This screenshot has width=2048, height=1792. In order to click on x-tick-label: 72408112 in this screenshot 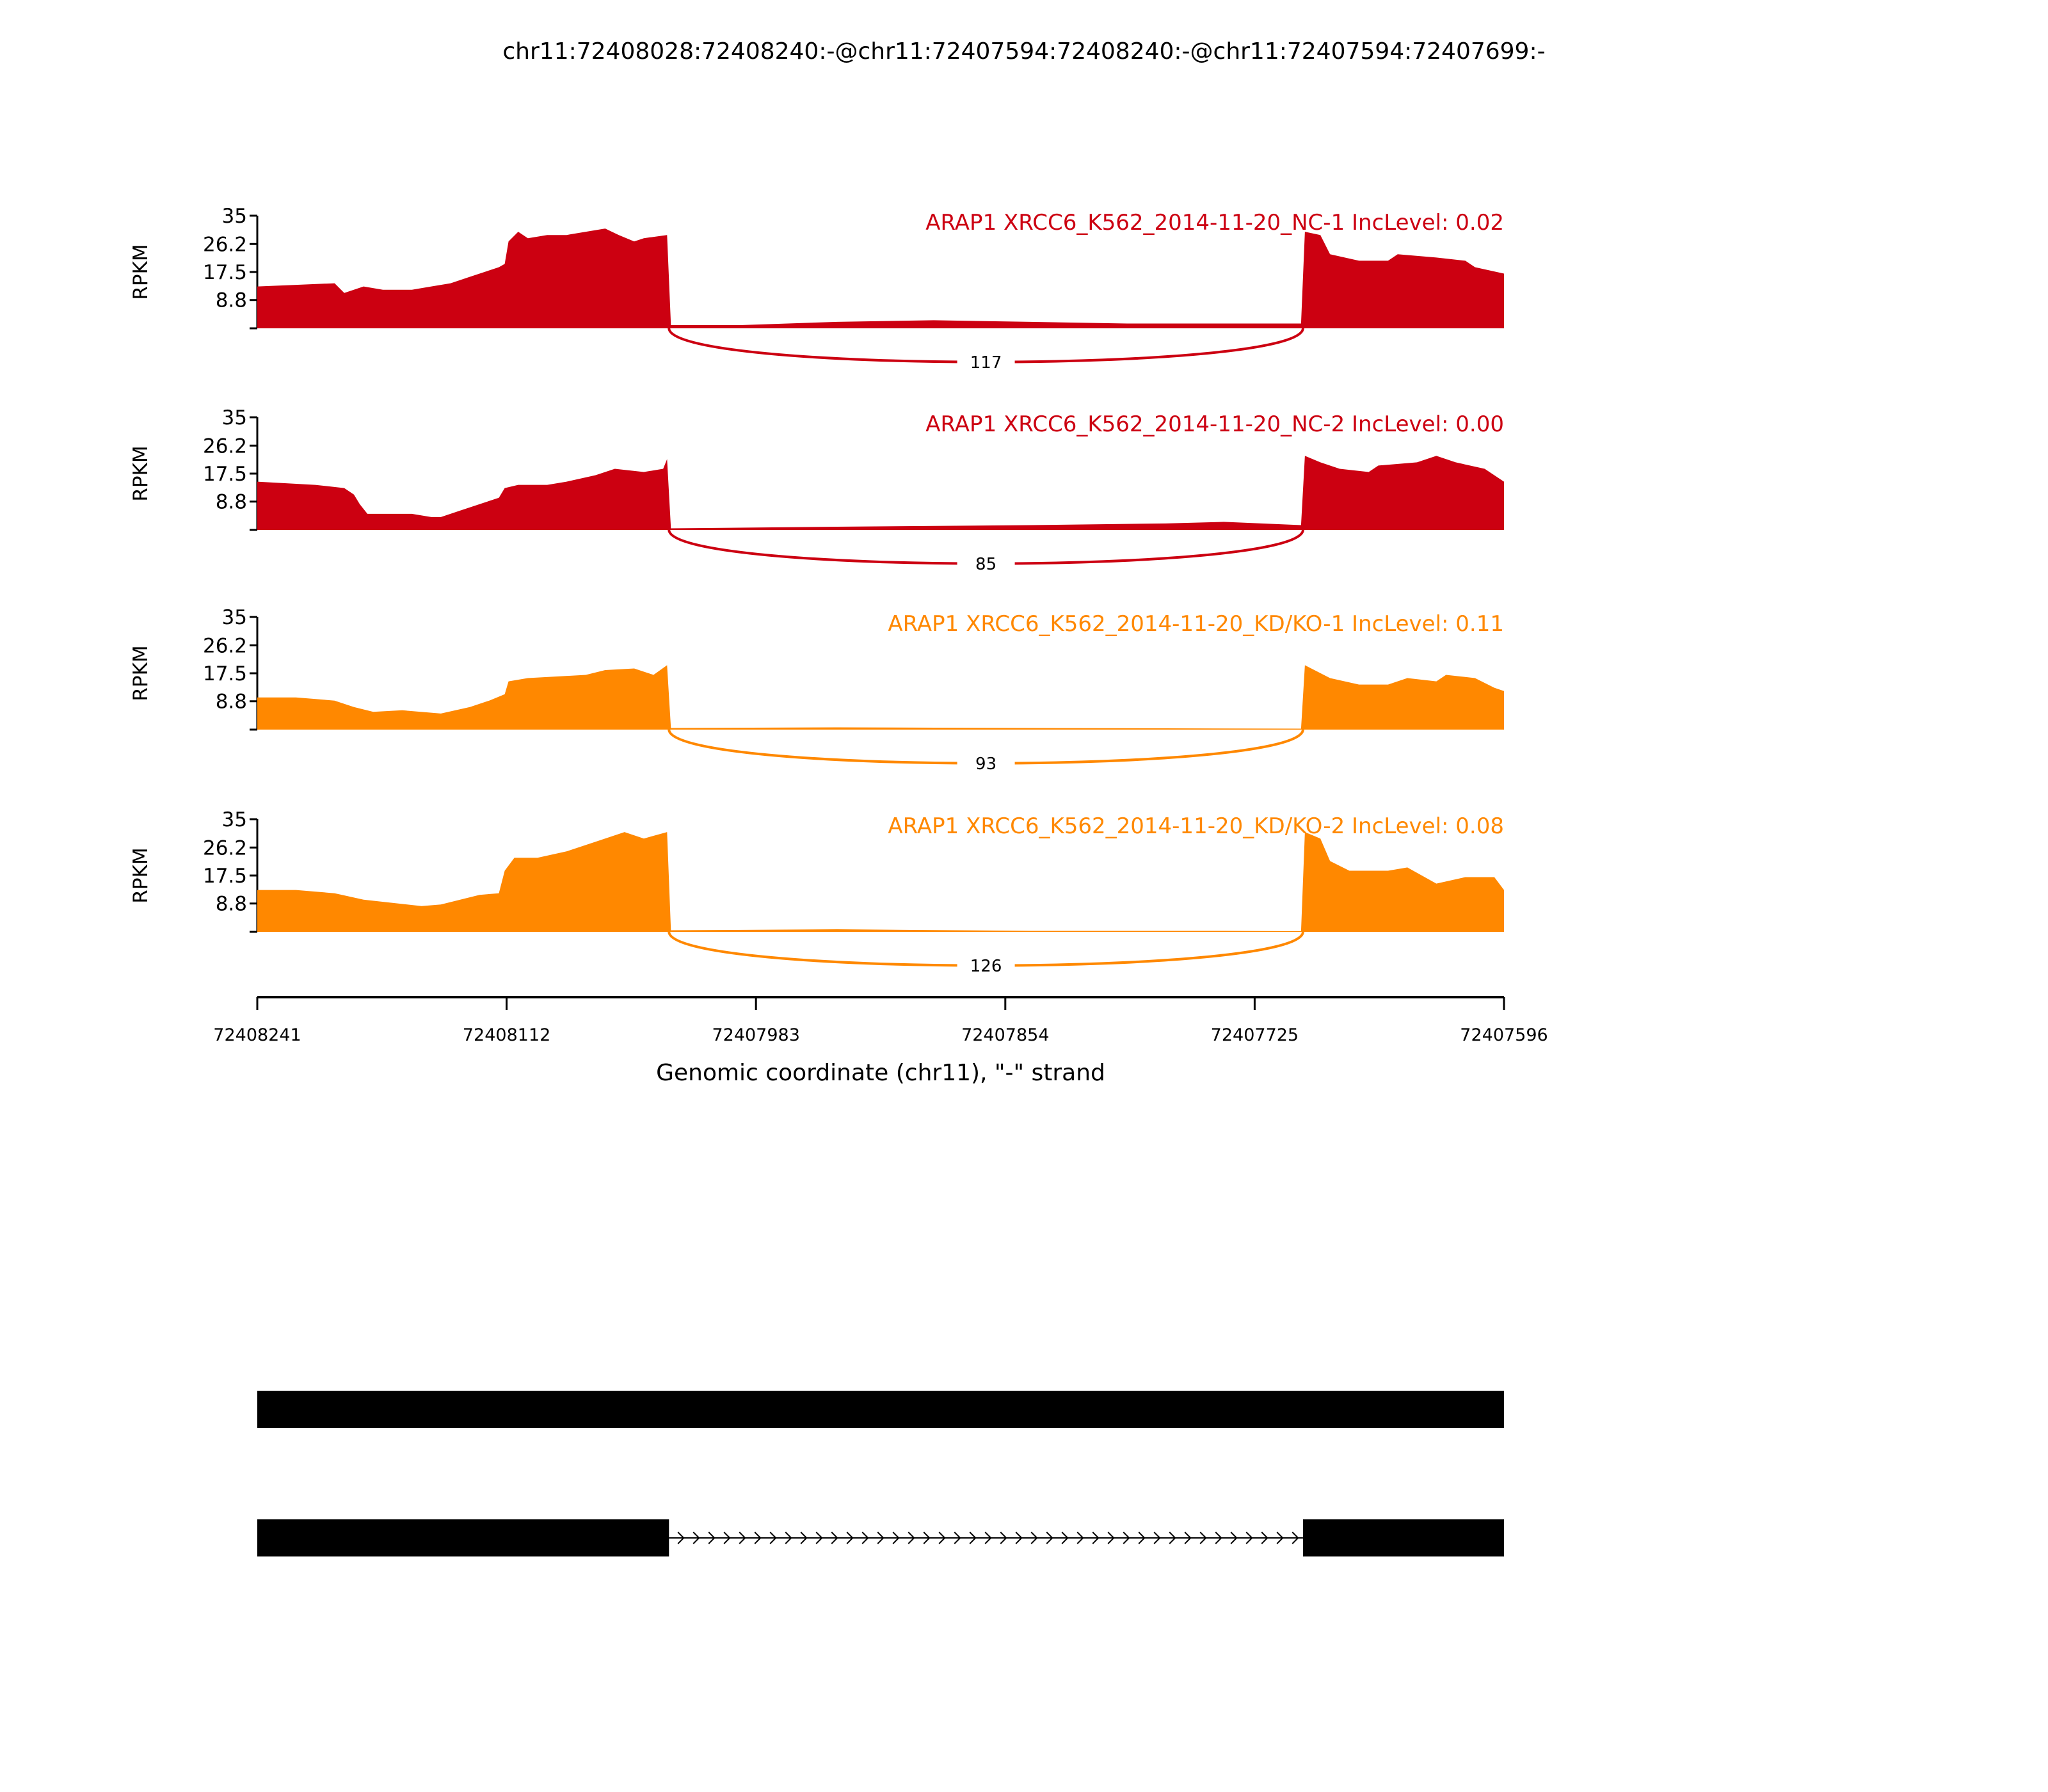, I will do `click(506, 1035)`.